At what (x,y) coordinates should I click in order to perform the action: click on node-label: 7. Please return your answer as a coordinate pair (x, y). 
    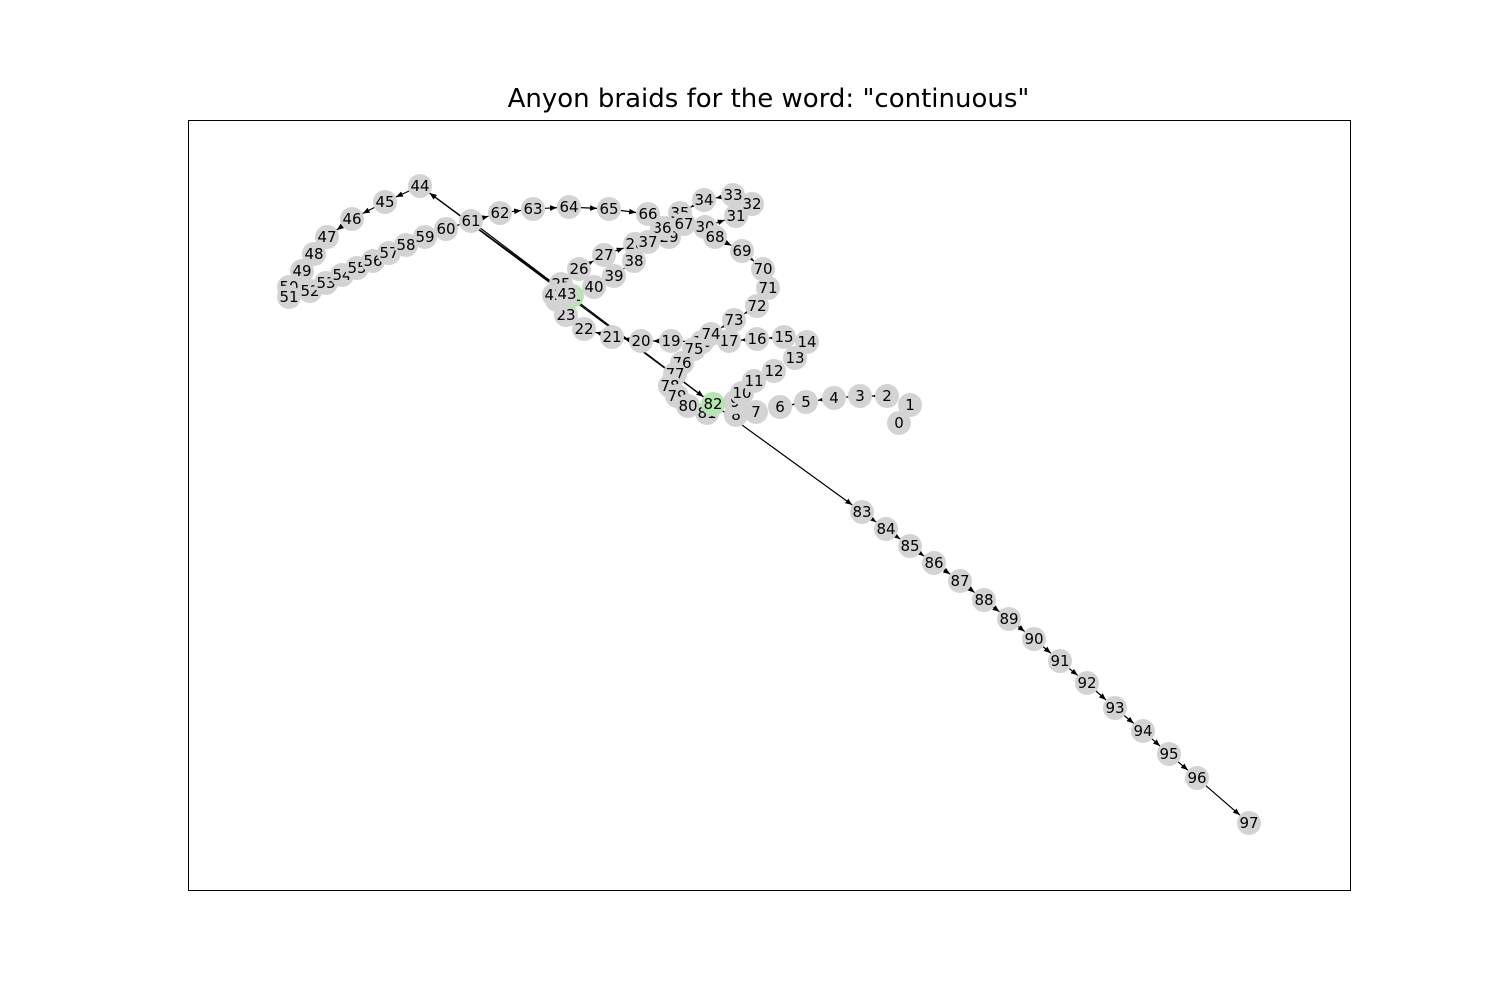
    Looking at the image, I should click on (756, 412).